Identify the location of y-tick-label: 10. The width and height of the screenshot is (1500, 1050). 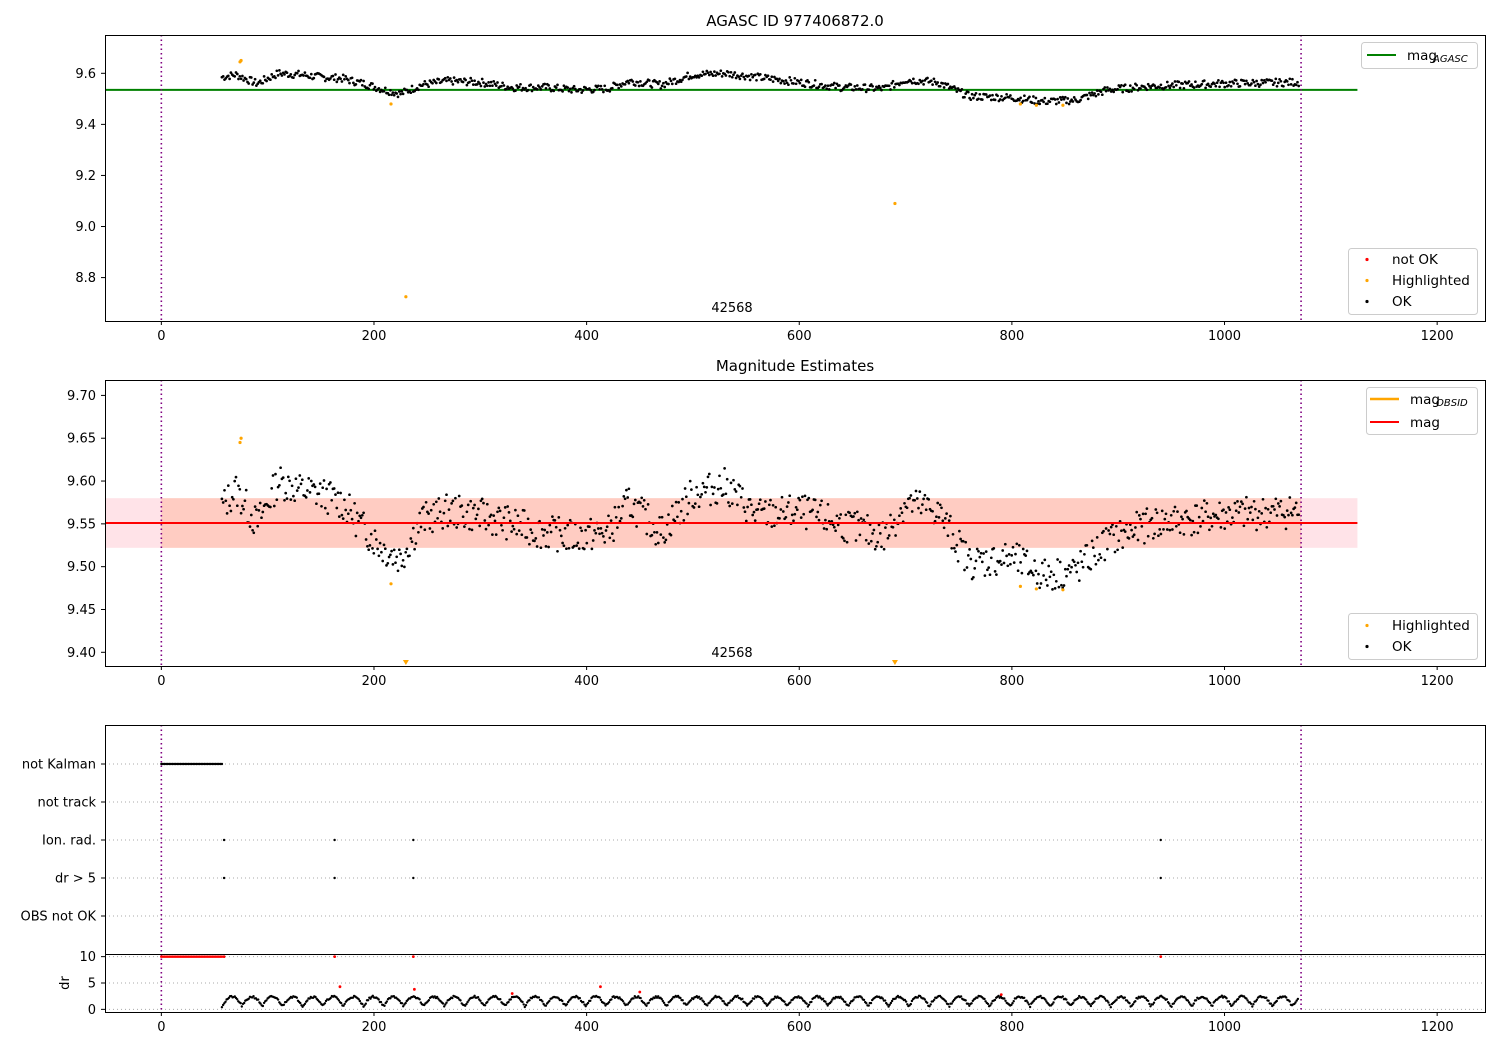
(87, 957).